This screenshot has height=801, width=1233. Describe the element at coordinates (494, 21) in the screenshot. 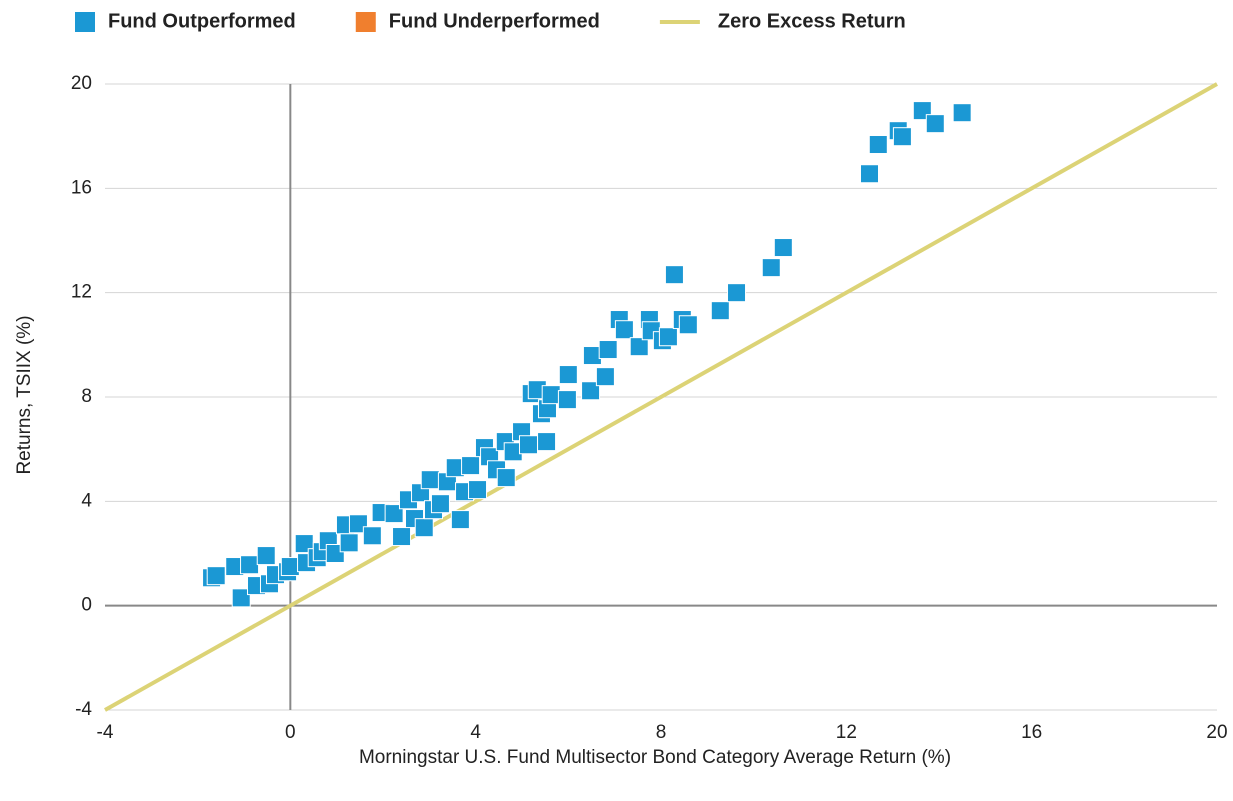

I see `legend-label: Fund Underperformed` at that location.